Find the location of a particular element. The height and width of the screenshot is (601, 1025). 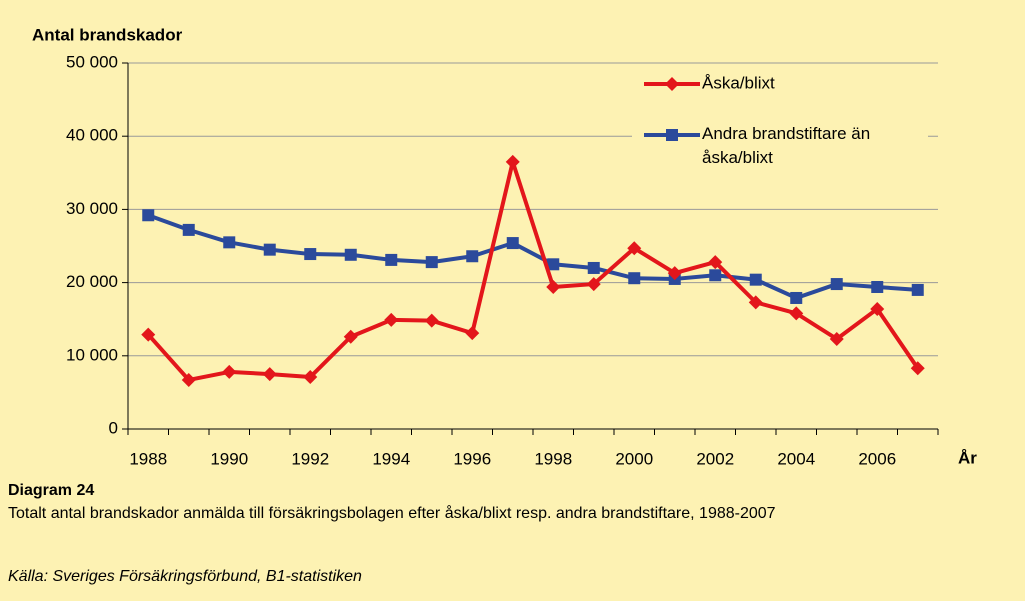

x-tick-label: 1988 is located at coordinates (148, 458).